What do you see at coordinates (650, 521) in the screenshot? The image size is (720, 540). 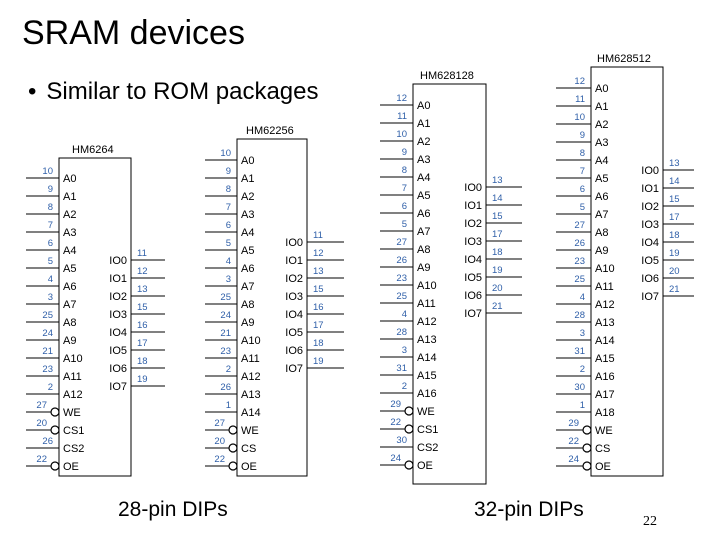 I see `page-number: 22` at bounding box center [650, 521].